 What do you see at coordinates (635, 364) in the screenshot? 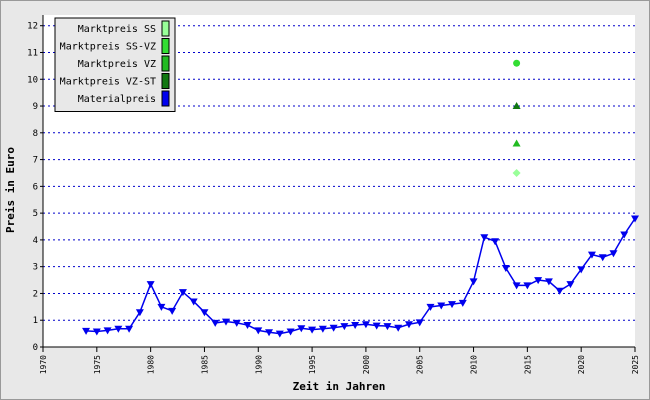
I see `x-tick-label: 2025` at bounding box center [635, 364].